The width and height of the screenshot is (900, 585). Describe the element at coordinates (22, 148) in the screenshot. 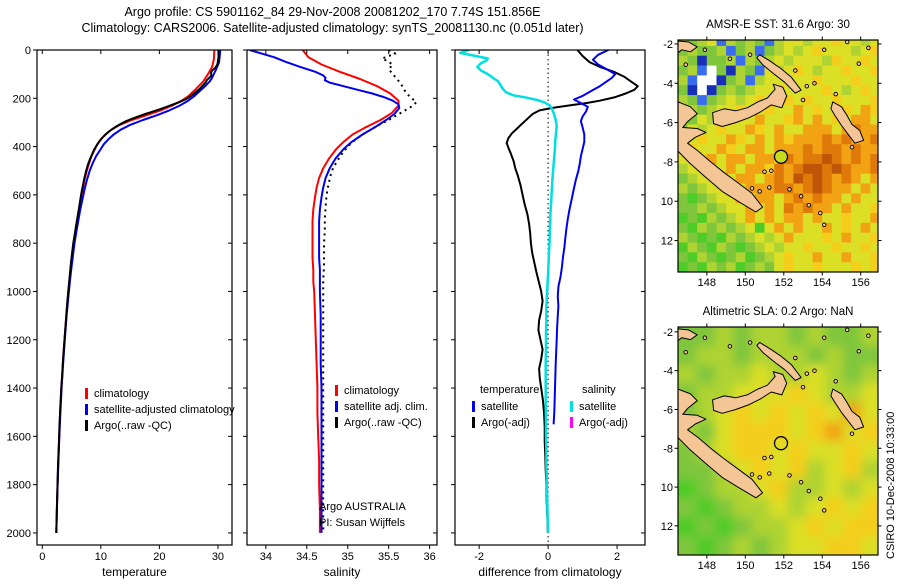

I see `y-tick-label: 400` at that location.